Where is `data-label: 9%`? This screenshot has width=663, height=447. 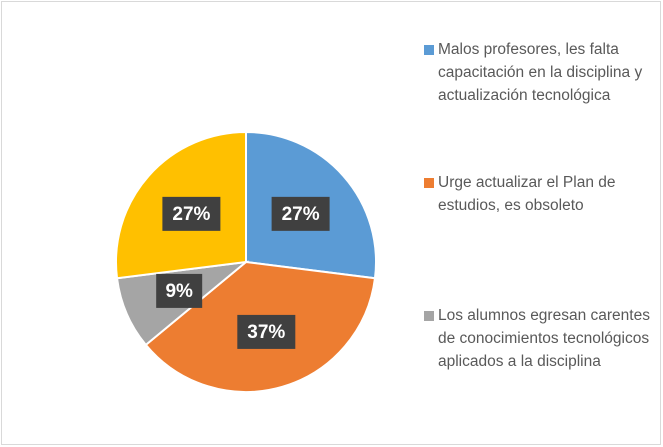 data-label: 9% is located at coordinates (179, 291).